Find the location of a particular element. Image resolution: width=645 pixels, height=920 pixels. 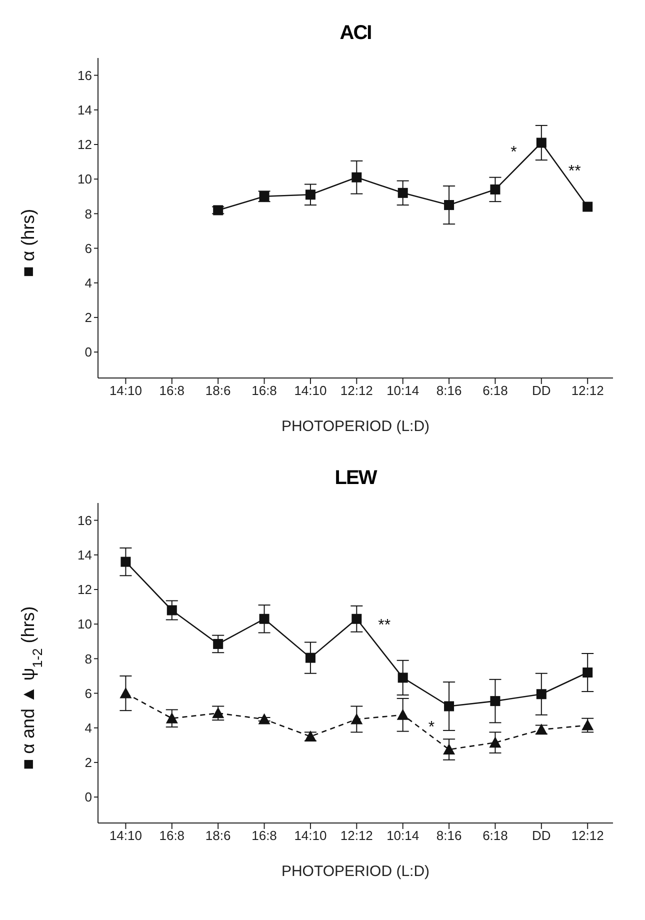

chart-title: ACI is located at coordinates (355, 33).